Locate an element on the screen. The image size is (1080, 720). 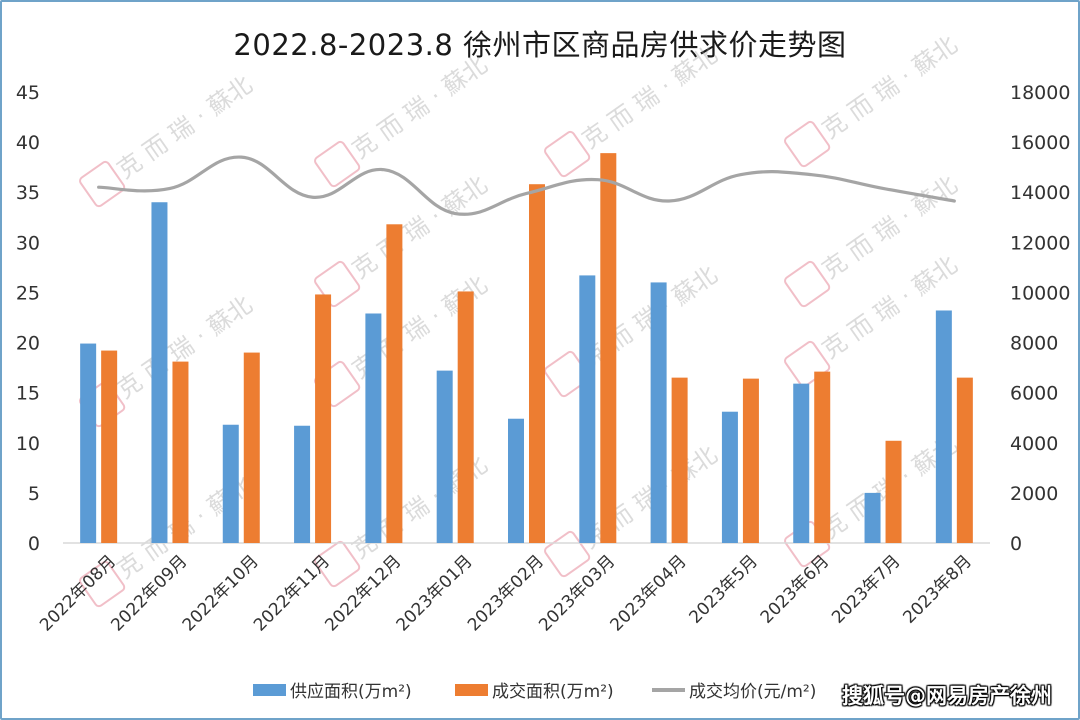
x-tick-label: 2023年5月 is located at coordinates (724, 589).